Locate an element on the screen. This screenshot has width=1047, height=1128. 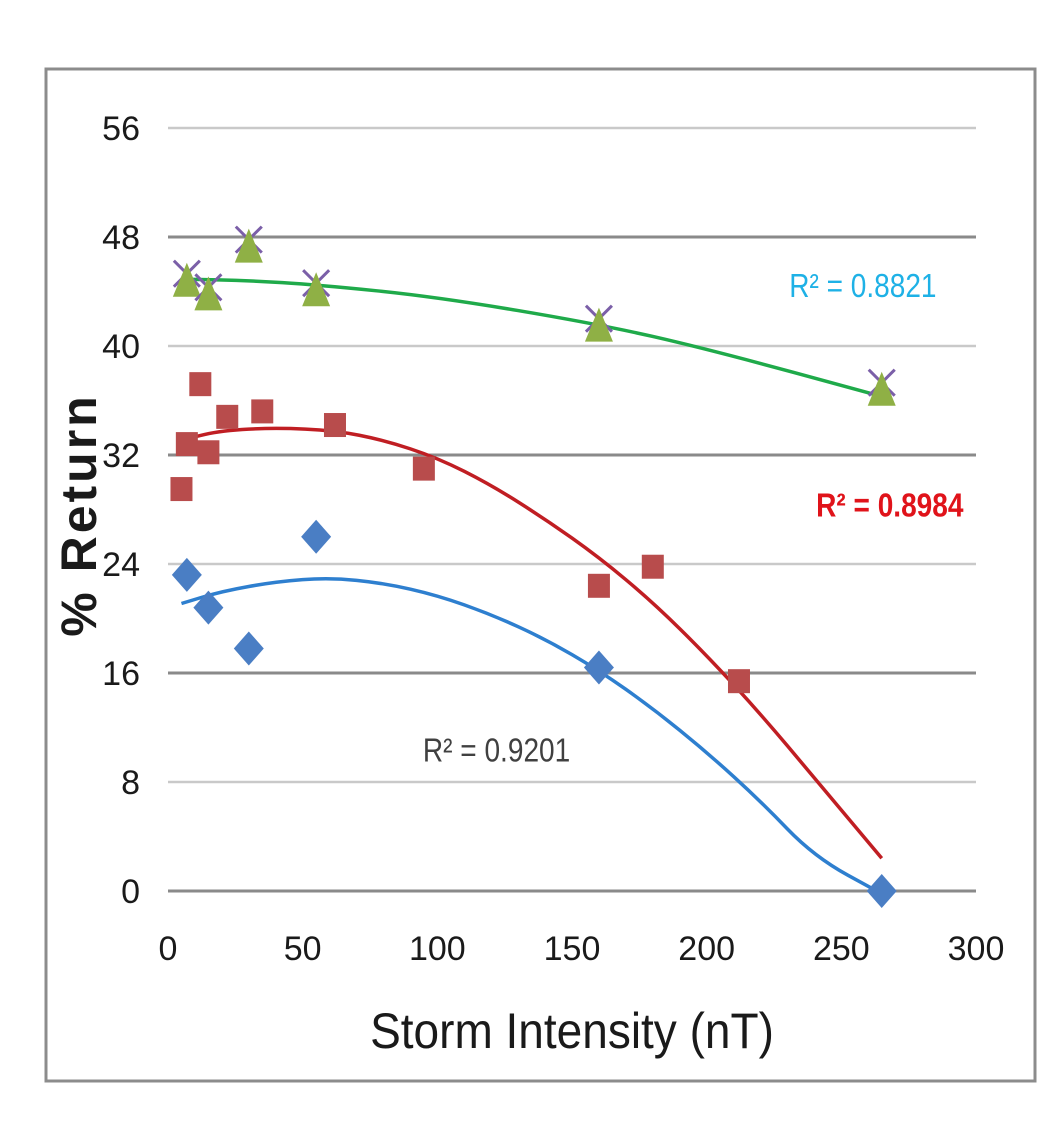
x-tick-label: 150 is located at coordinates (572, 949).